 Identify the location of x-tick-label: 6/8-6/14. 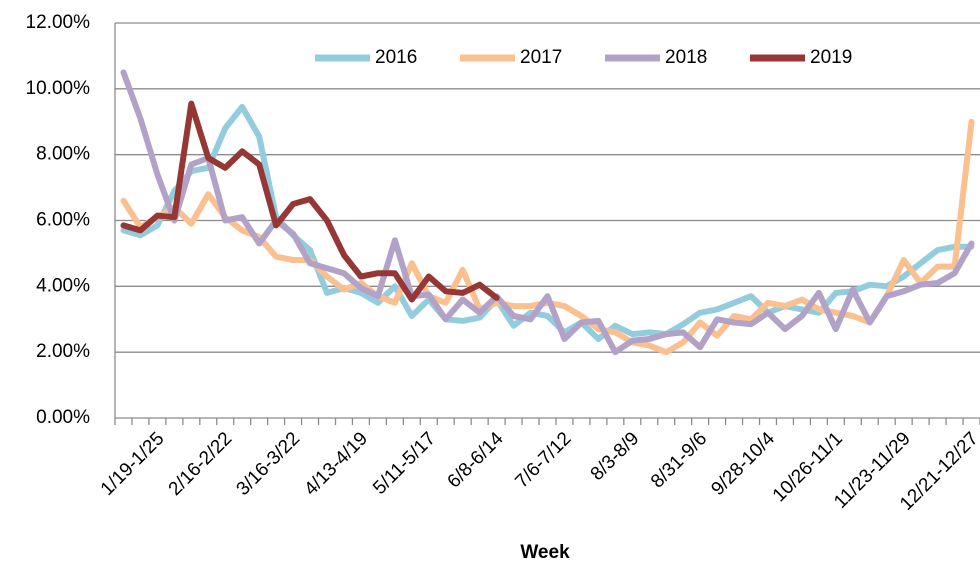
(476, 460).